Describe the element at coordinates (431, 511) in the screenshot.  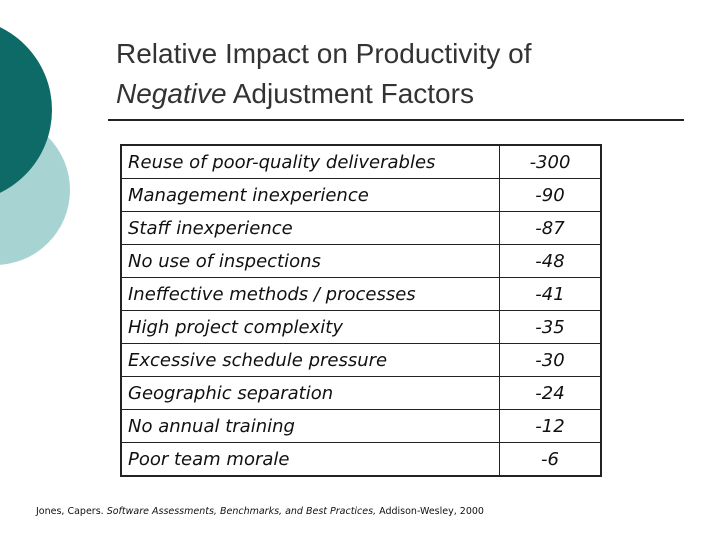
I see `citation-publisher: Addison-Wesley, 2000` at that location.